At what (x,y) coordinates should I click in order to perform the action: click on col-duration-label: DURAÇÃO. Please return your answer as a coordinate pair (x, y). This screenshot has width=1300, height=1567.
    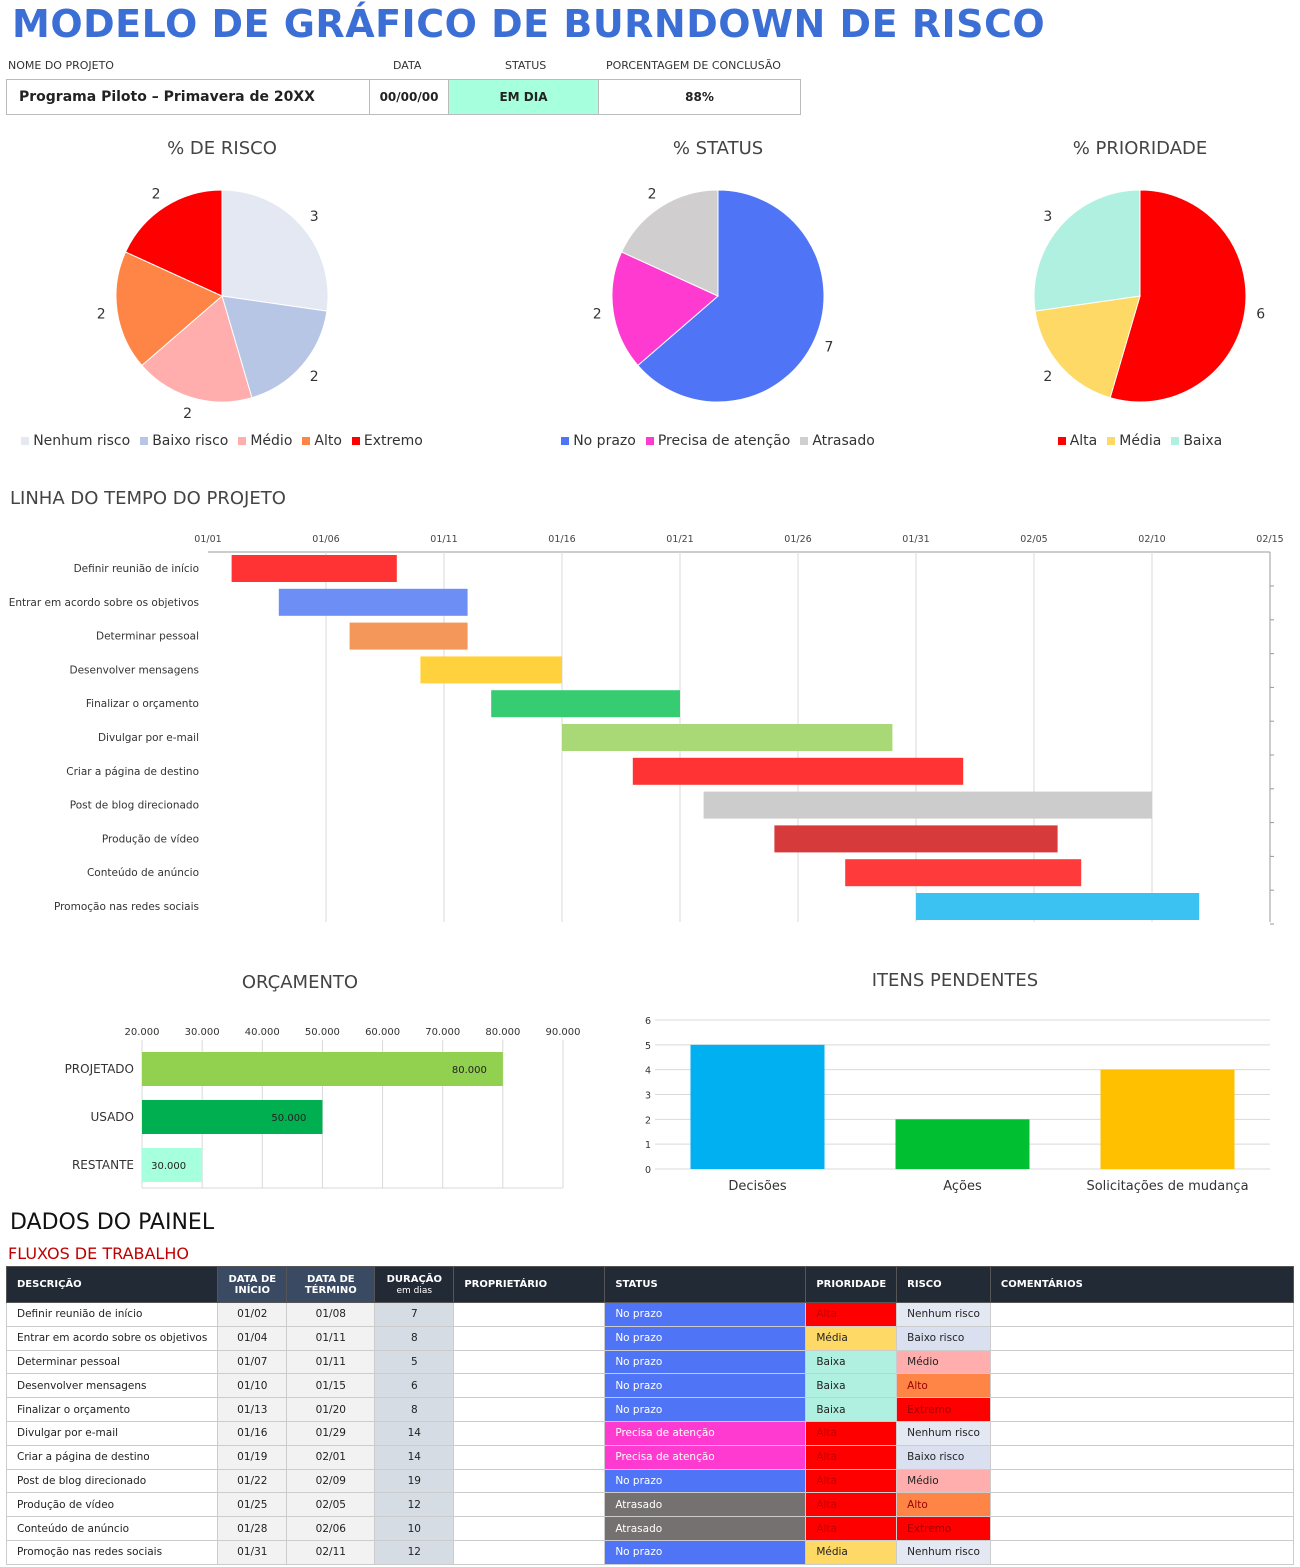
    Looking at the image, I should click on (414, 1279).